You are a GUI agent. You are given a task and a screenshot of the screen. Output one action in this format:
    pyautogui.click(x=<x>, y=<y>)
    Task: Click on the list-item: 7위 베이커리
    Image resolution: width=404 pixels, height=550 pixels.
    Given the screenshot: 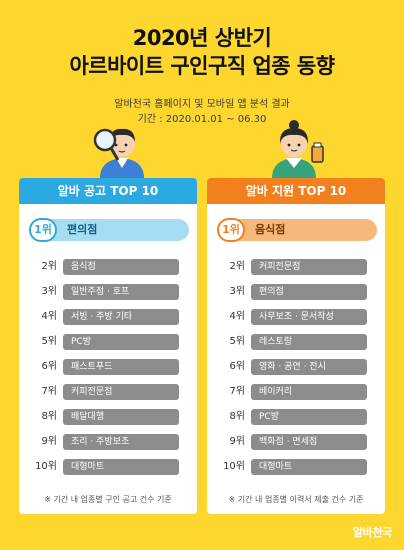 What is the action you would take?
    pyautogui.click(x=296, y=392)
    